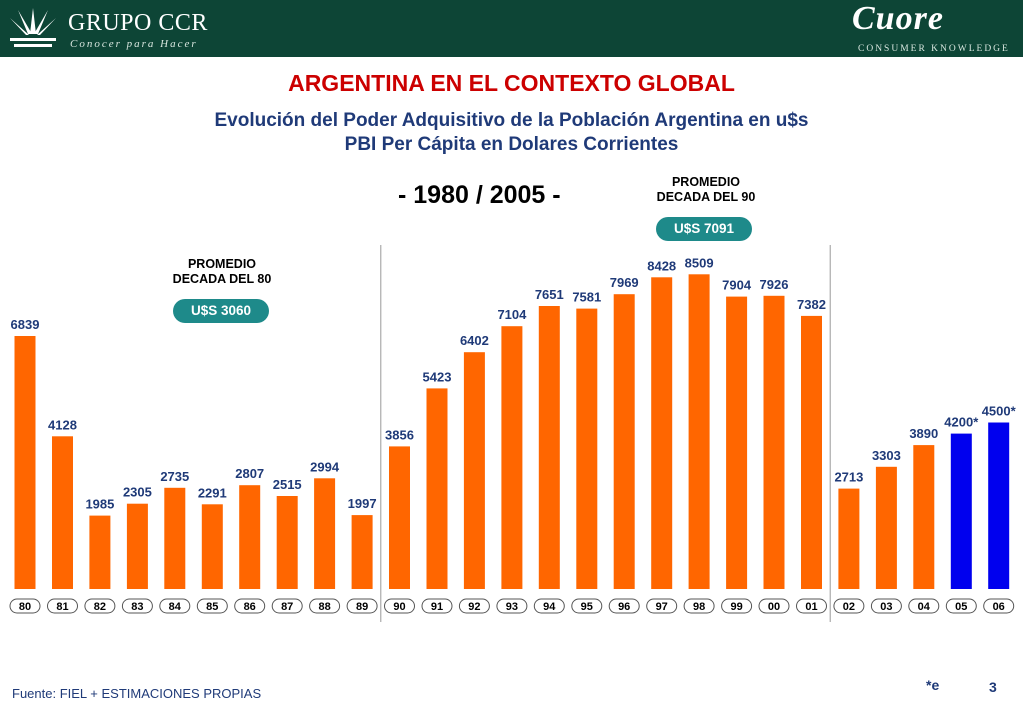 This screenshot has width=1023, height=708. What do you see at coordinates (586, 297) in the screenshot?
I see `data-label-95: 7581` at bounding box center [586, 297].